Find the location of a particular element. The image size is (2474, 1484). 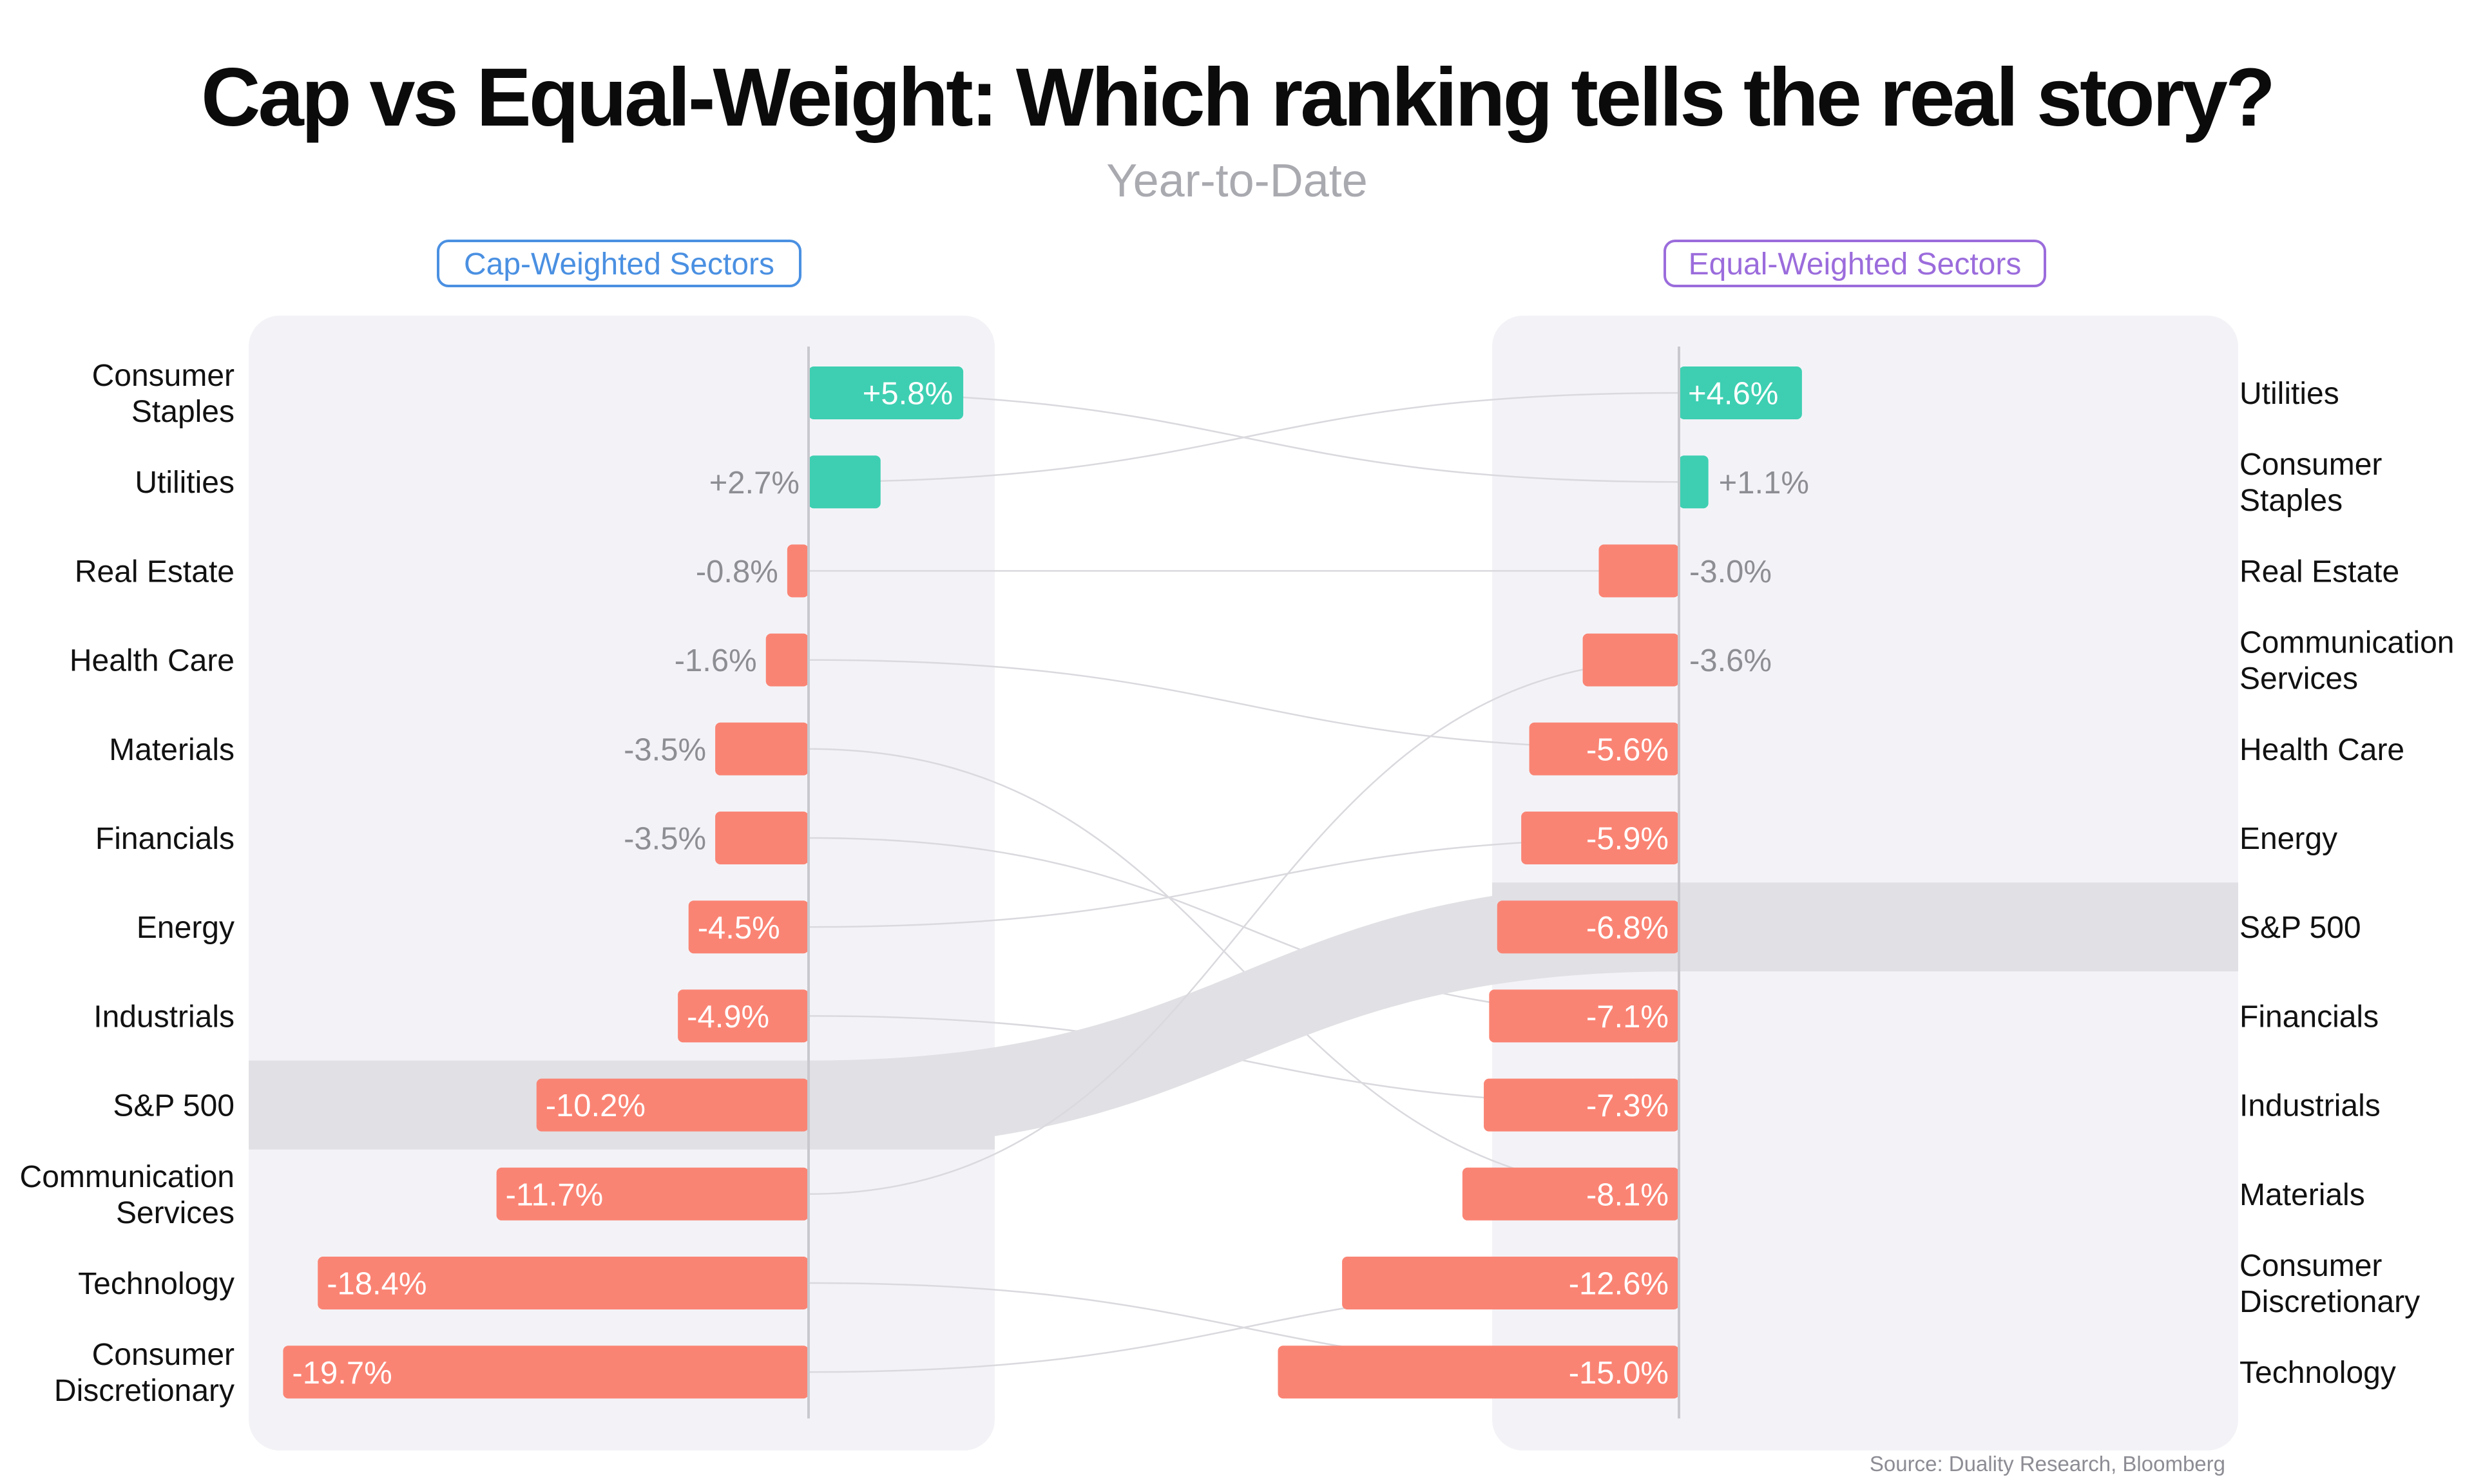

equal-bar-consumer-staples is located at coordinates (1694, 482).